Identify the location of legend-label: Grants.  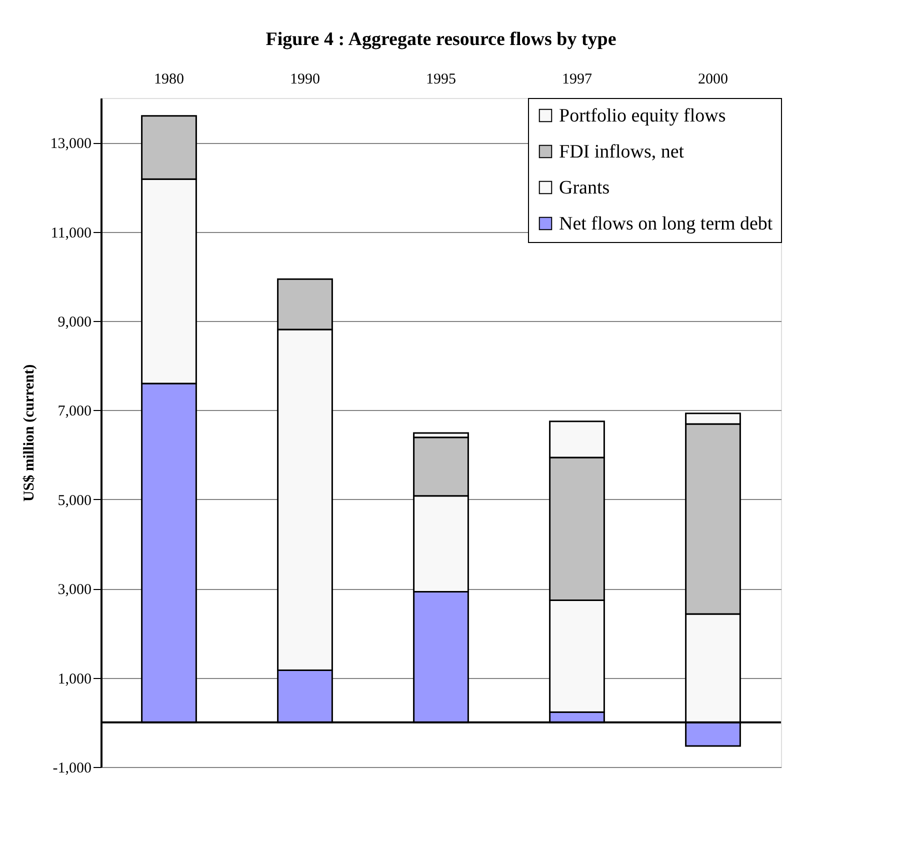
(584, 188).